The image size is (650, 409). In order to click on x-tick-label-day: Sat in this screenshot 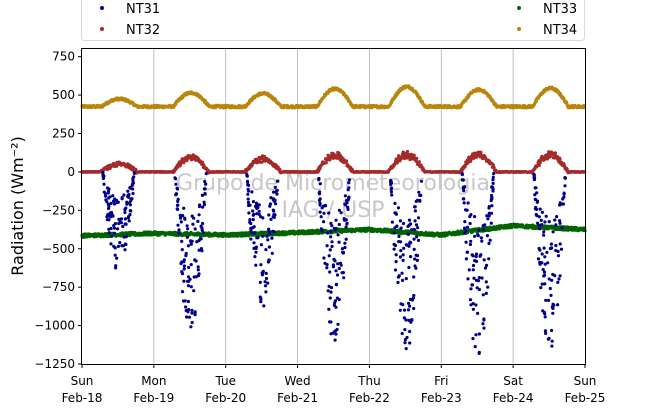, I will do `click(513, 381)`.